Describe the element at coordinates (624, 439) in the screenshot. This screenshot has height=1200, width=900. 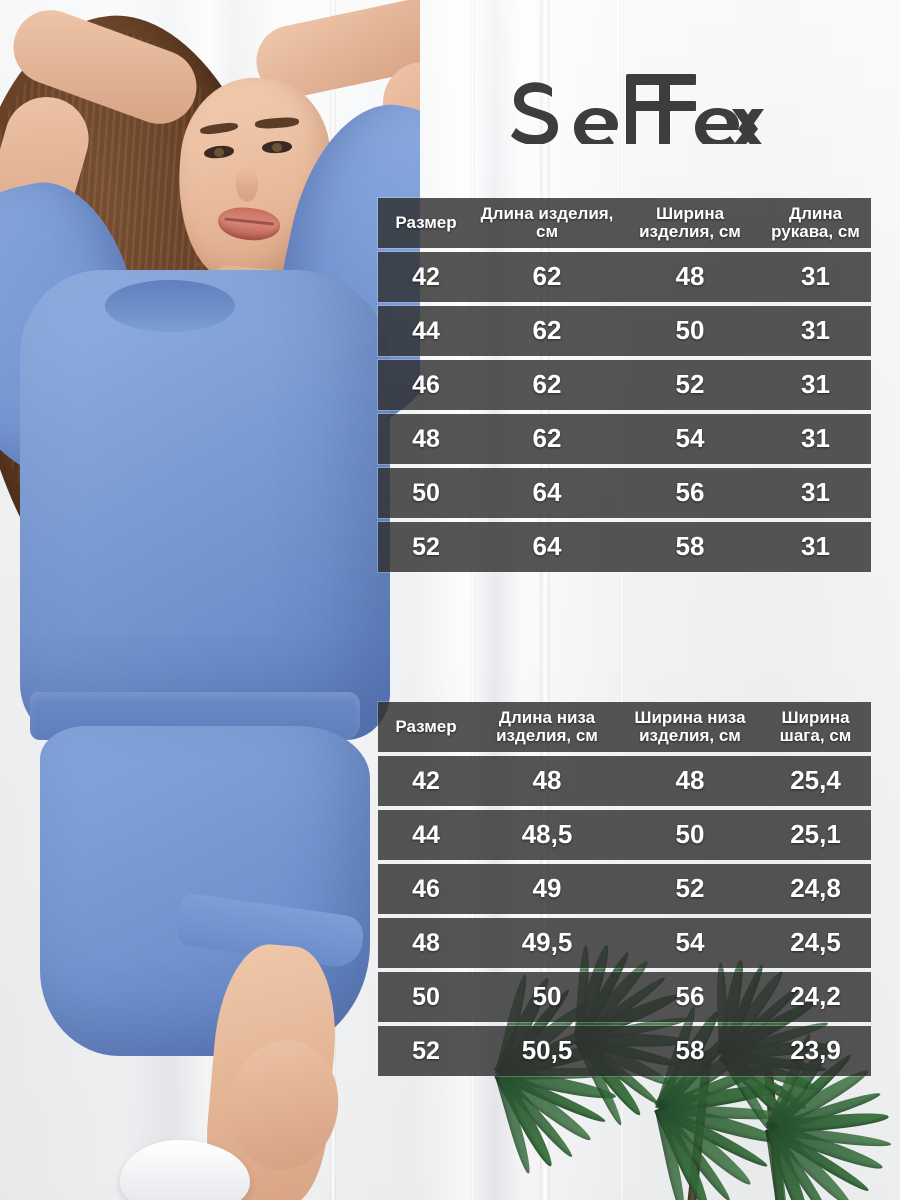
I see `table-row: 48 62 54 31` at that location.